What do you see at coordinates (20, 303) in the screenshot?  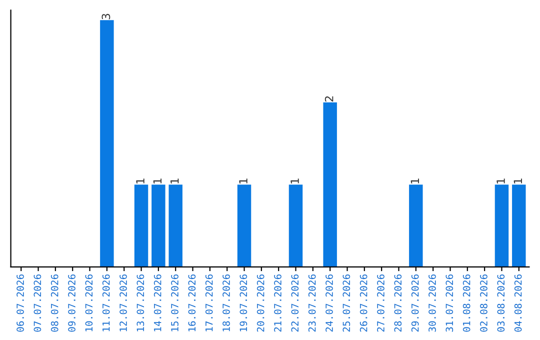 I see `x-tick-label: 06.07.2026` at bounding box center [20, 303].